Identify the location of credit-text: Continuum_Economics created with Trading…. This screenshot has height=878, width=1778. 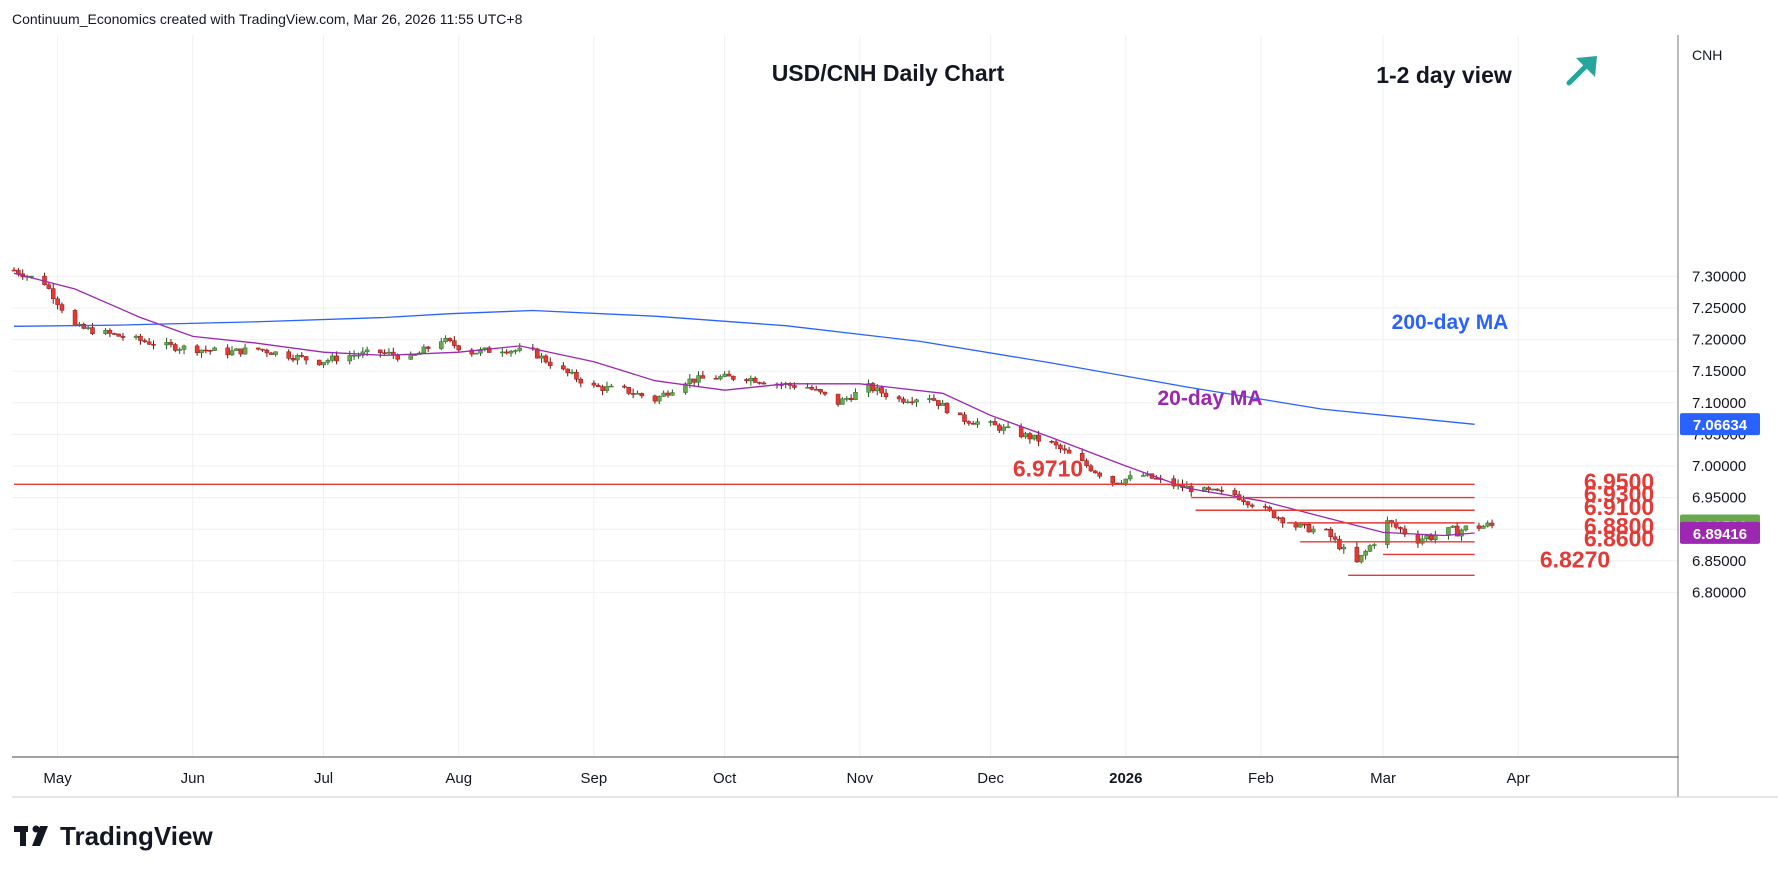
(267, 19).